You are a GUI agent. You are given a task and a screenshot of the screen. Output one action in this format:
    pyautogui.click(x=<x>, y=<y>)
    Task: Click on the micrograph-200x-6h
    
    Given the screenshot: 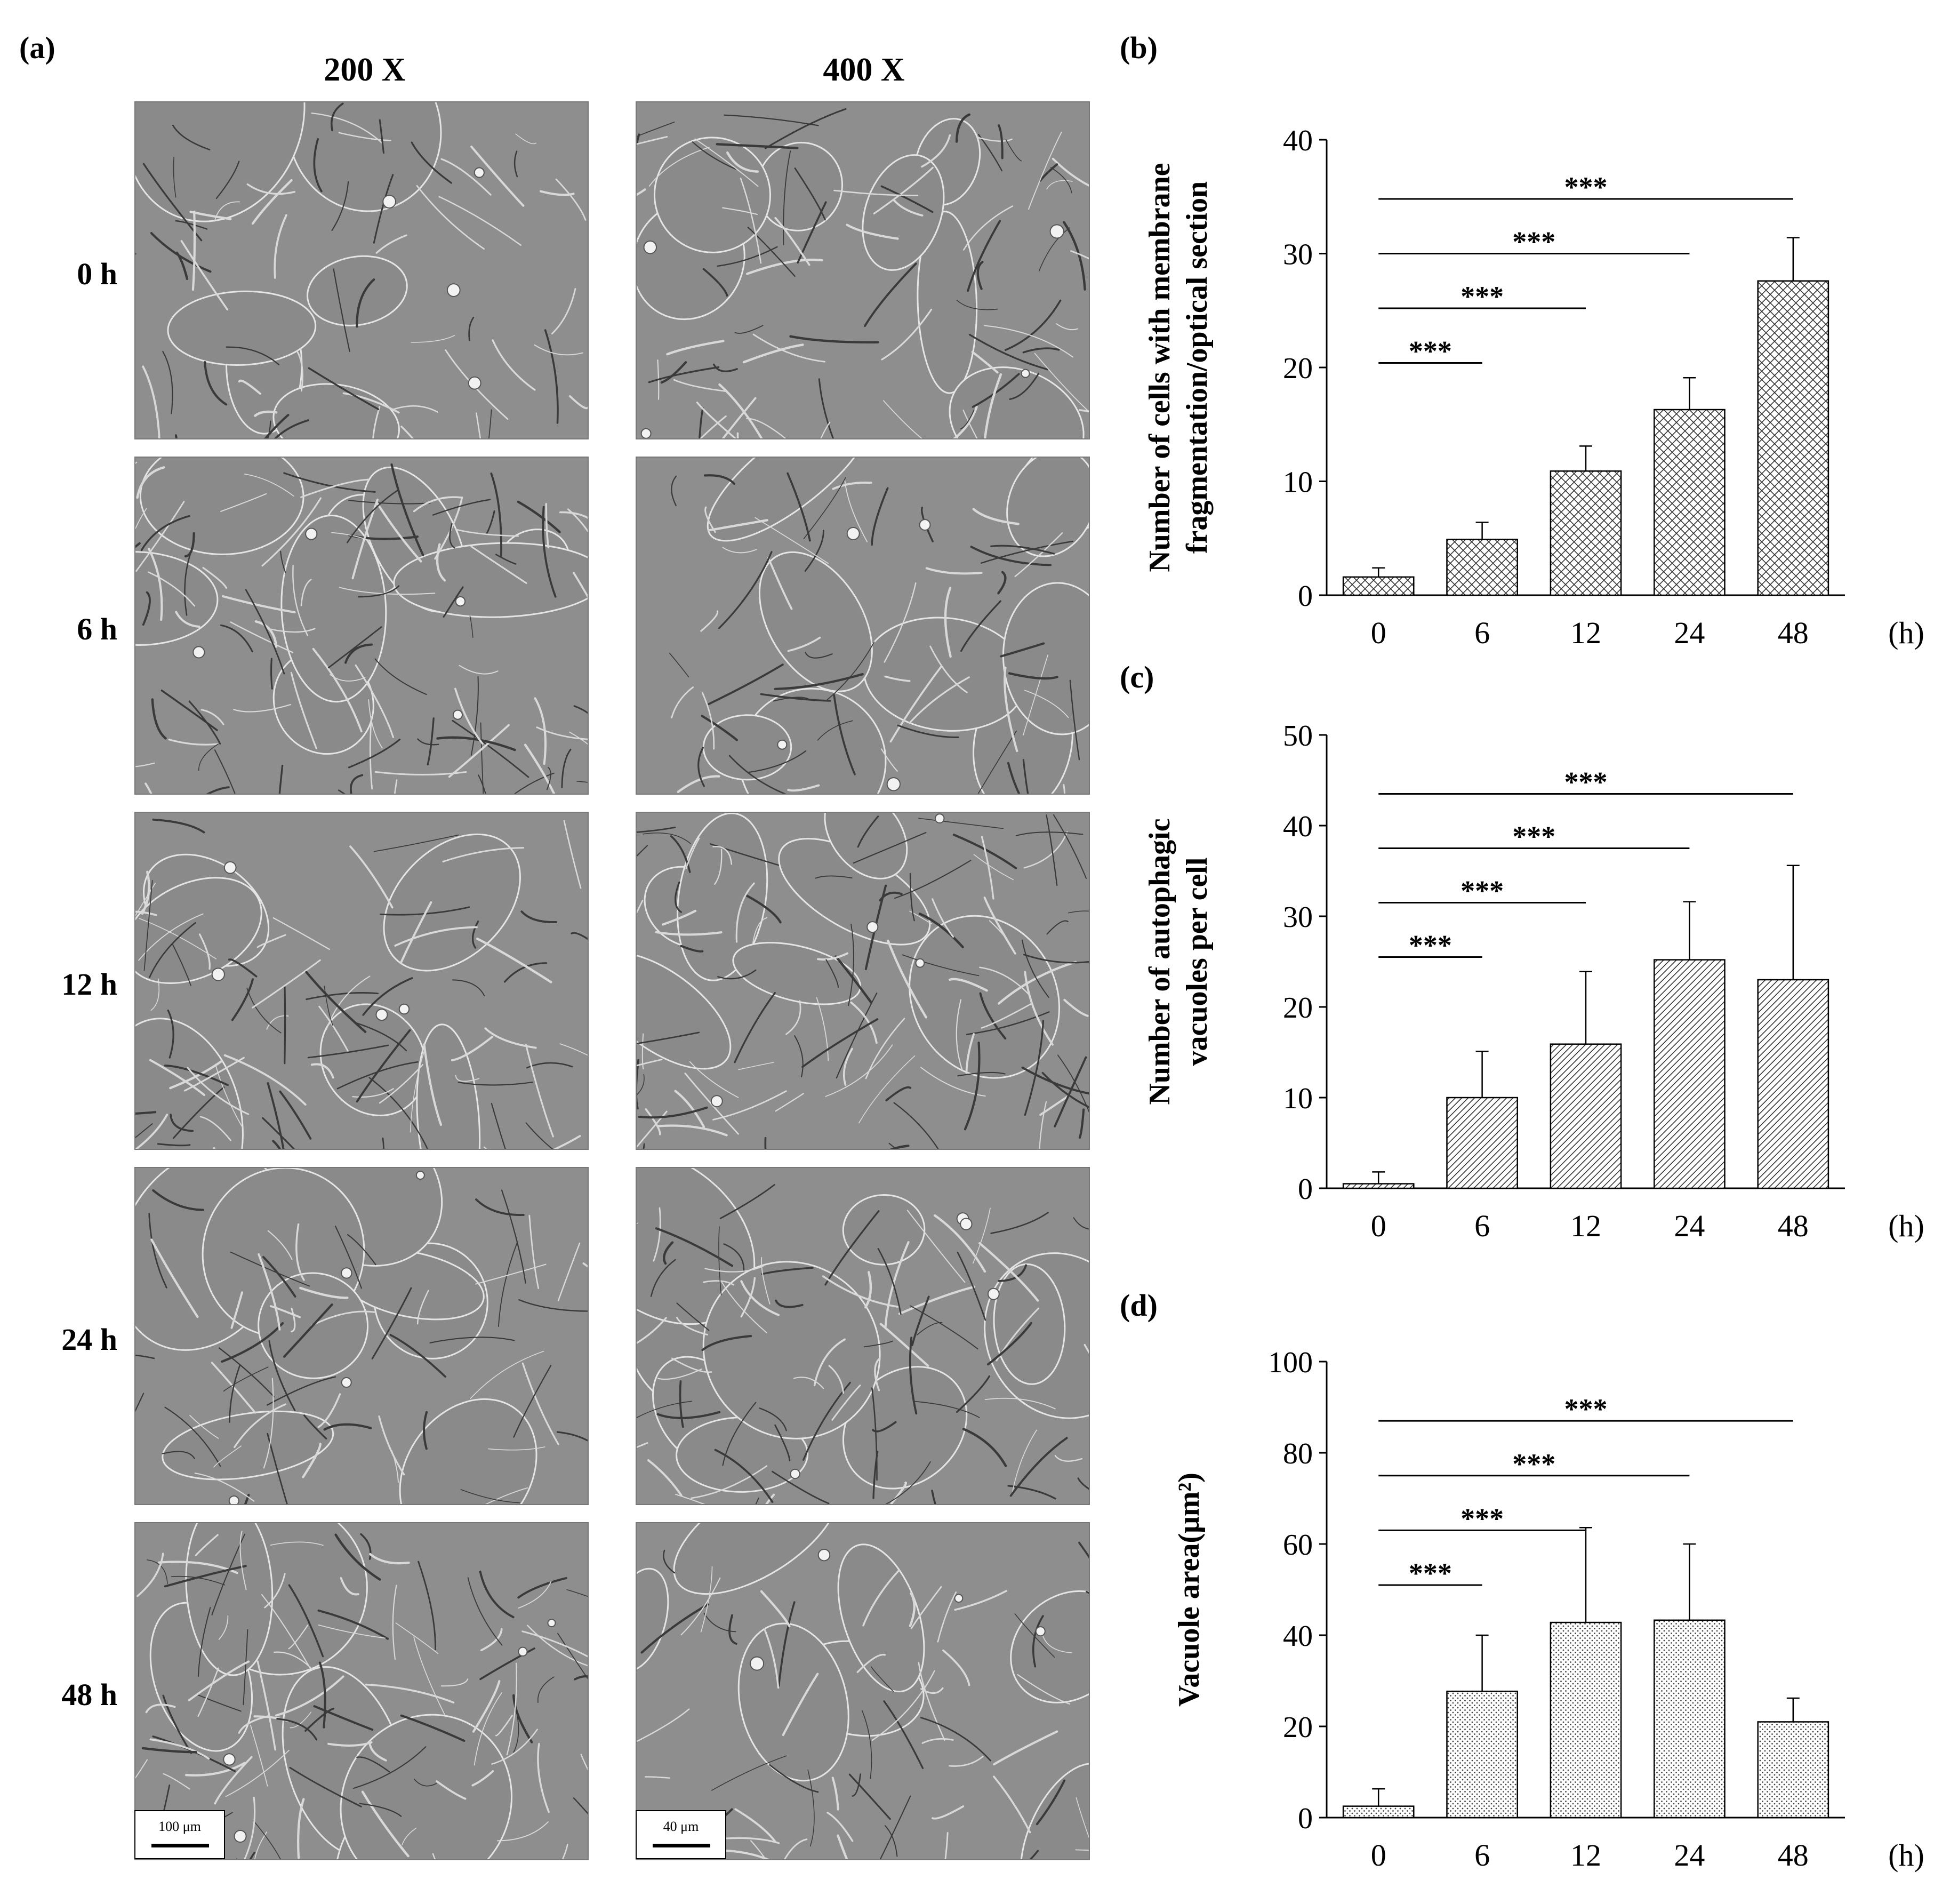 What is the action you would take?
    pyautogui.click(x=362, y=626)
    